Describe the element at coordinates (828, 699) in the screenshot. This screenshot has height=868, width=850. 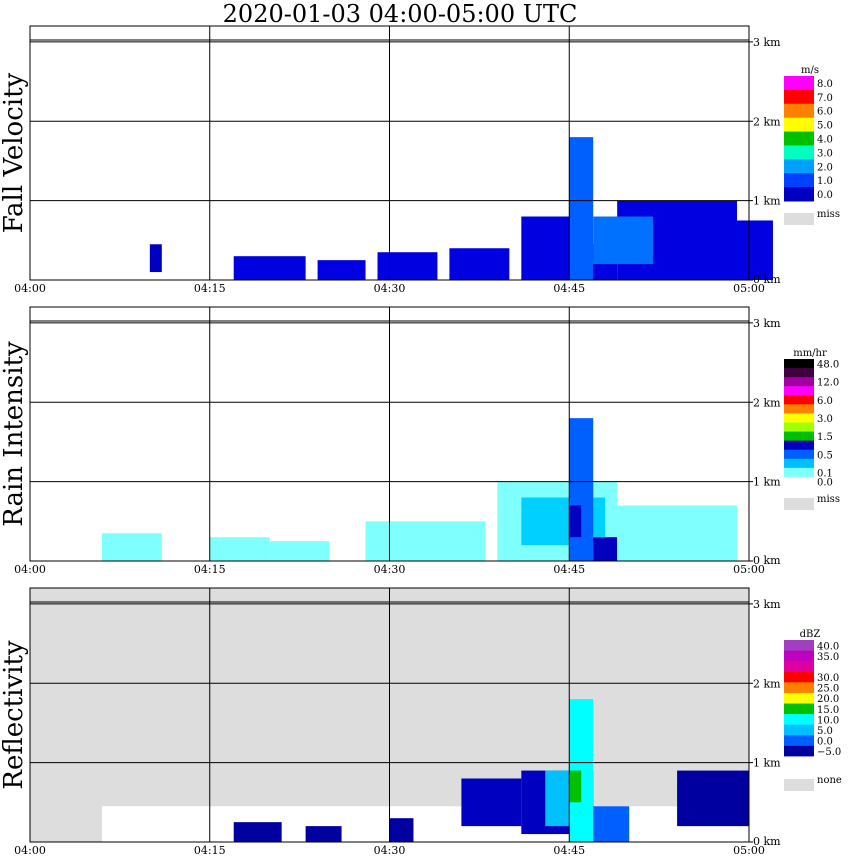
I see `colorbar-label: 20.0` at that location.